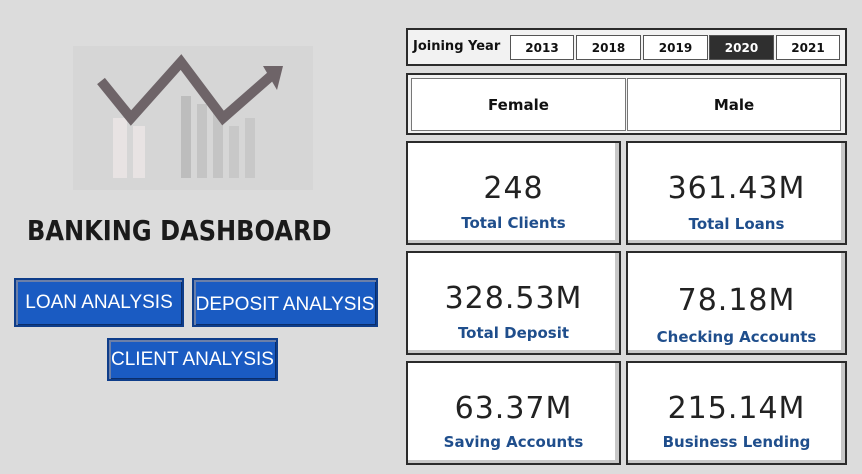 The image size is (862, 474). What do you see at coordinates (99, 302) in the screenshot?
I see `loan-analysis-button: LOAN ANALYSIS` at bounding box center [99, 302].